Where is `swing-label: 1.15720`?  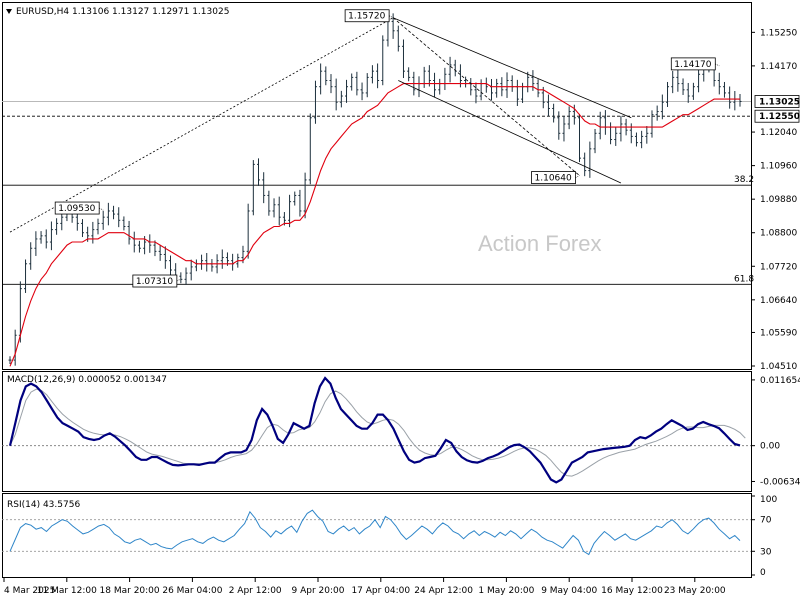
swing-label: 1.15720 is located at coordinates (366, 17).